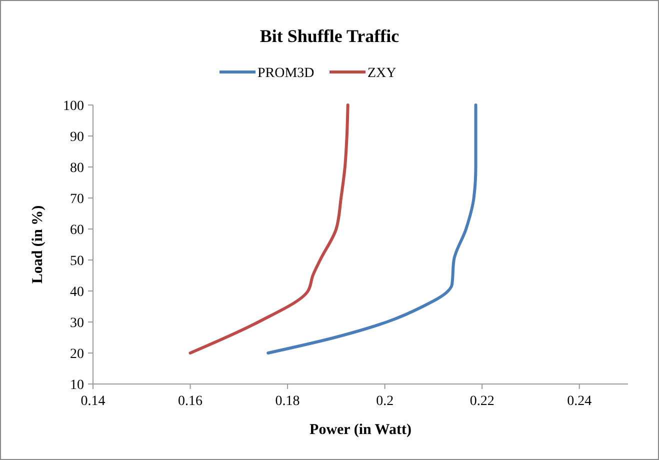 Image resolution: width=659 pixels, height=460 pixels. I want to click on x-tick-label: 0.22, so click(482, 401).